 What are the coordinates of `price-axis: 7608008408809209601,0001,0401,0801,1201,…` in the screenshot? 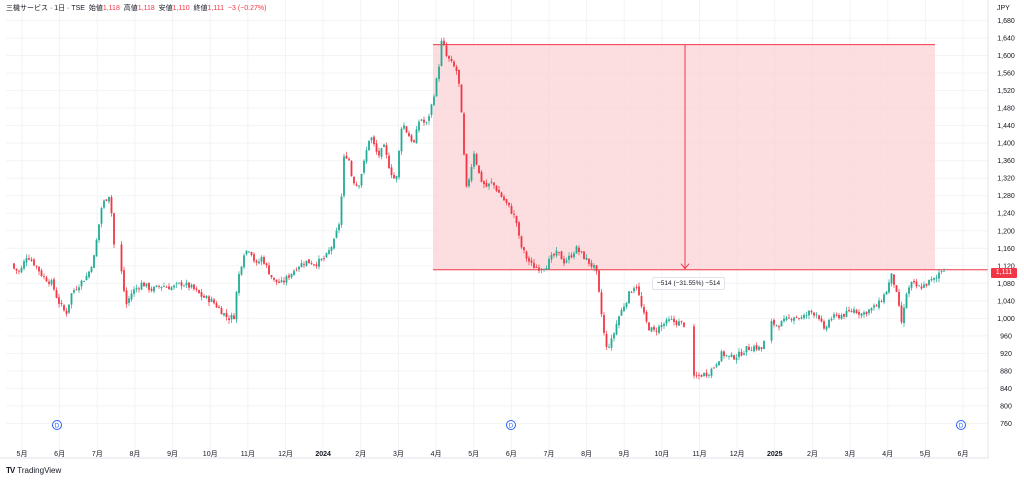 It's located at (1001, 229).